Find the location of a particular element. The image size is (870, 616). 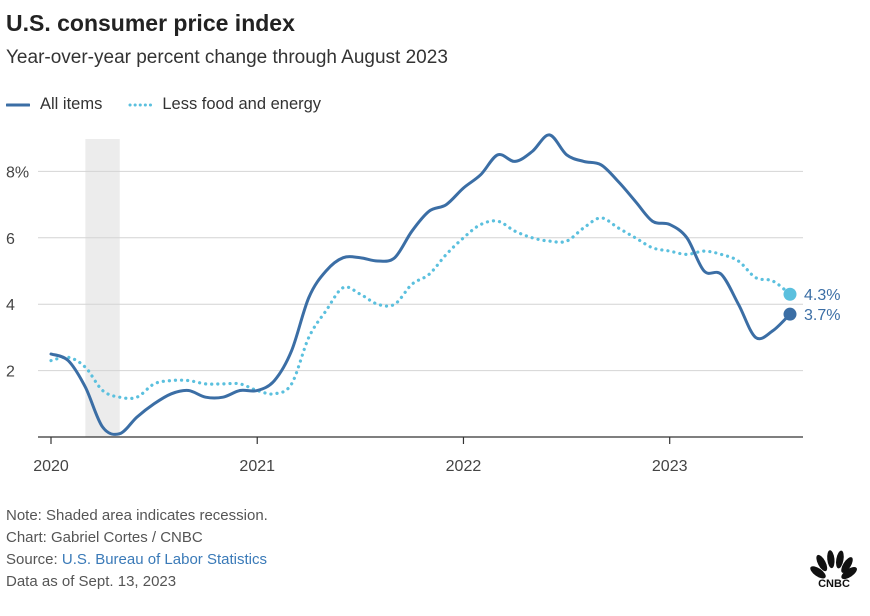

legend: All items Less food and energy is located at coordinates (176, 104).